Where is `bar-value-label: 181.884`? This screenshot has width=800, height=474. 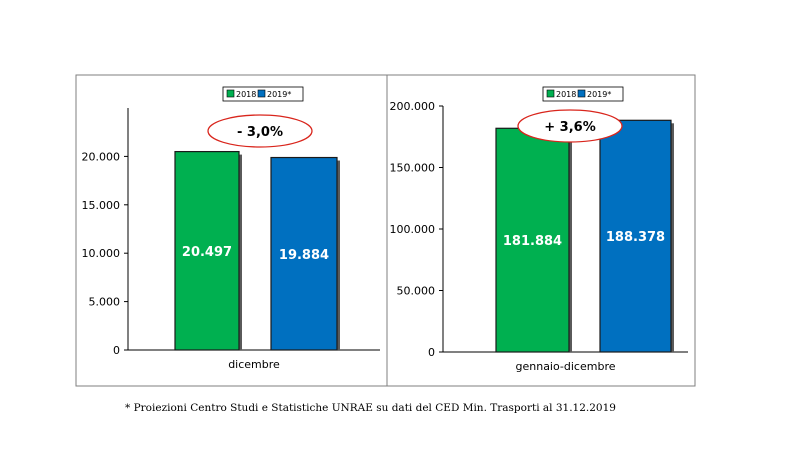 bar-value-label: 181.884 is located at coordinates (532, 241).